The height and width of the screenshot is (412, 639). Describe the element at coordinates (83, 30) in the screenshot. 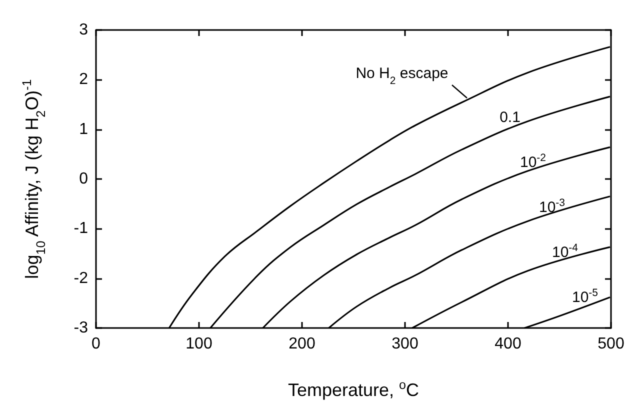

I see `y-tick-label: 3` at that location.